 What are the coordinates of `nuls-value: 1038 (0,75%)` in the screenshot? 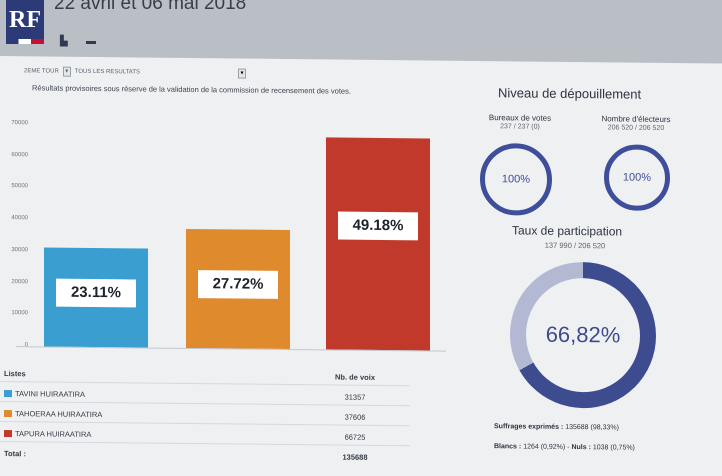 It's located at (613, 448).